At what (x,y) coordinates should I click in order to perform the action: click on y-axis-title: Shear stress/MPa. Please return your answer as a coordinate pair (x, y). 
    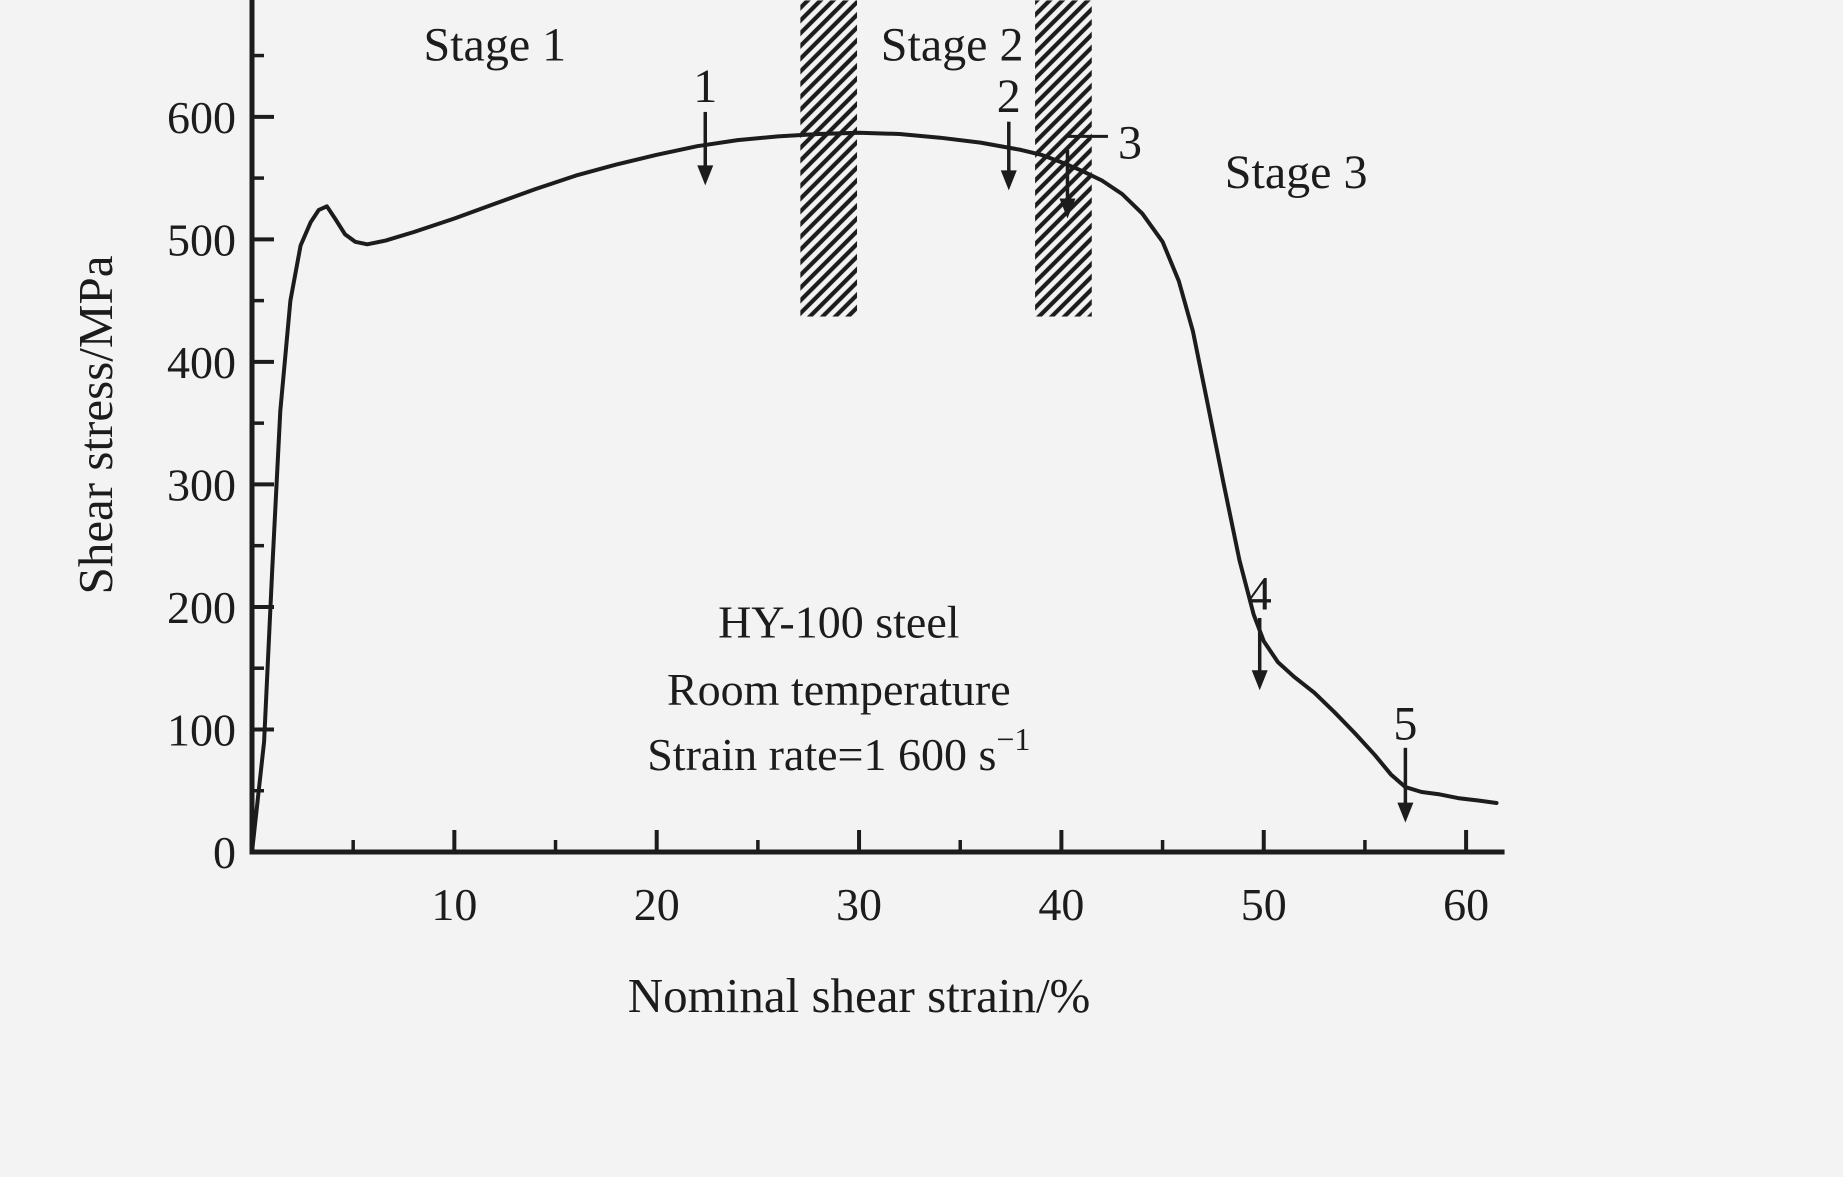
    Looking at the image, I should click on (95, 424).